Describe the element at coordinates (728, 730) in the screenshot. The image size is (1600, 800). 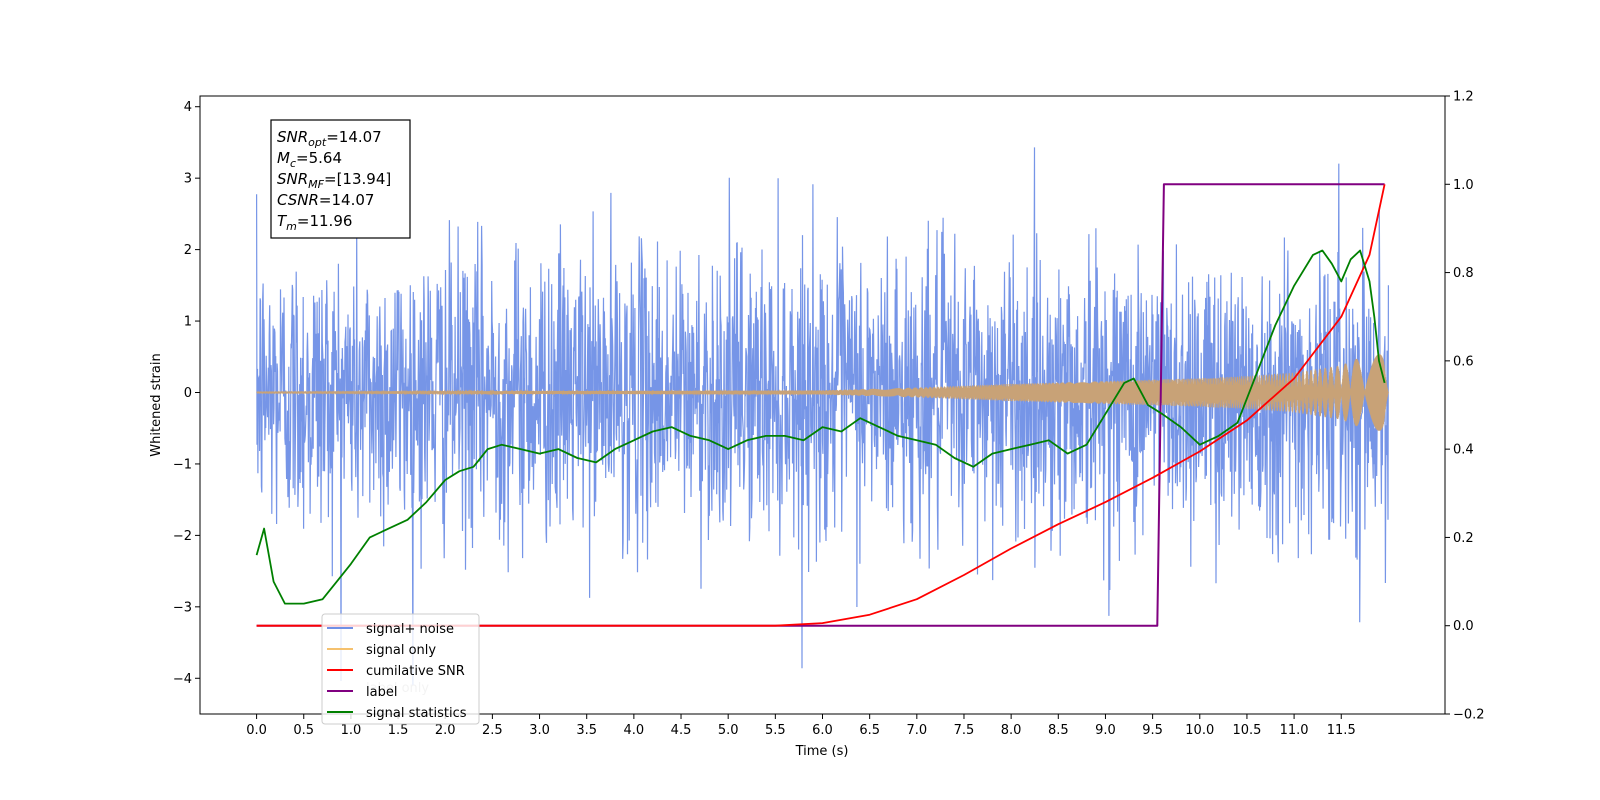
I see `x-tick-label: 5.0` at that location.